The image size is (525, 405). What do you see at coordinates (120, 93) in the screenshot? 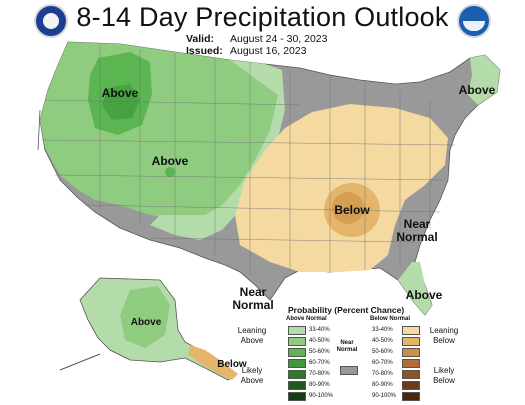
I see `label-above-nw: Above` at bounding box center [120, 93].